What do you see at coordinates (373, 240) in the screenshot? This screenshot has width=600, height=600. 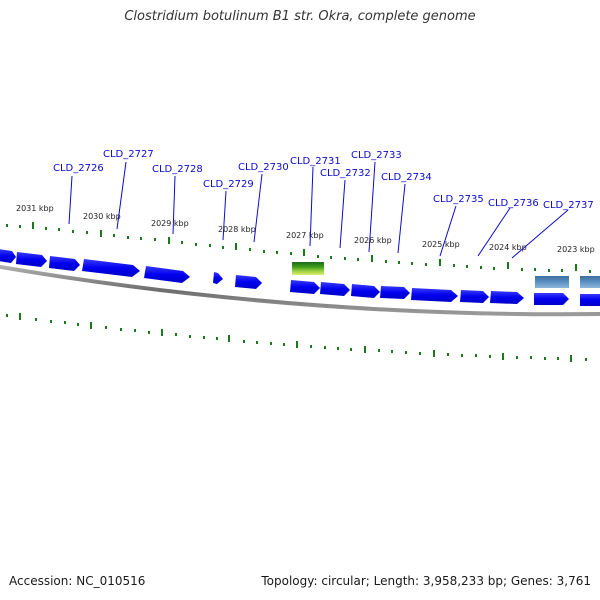 I see `tick-label: 2026 kbp` at bounding box center [373, 240].